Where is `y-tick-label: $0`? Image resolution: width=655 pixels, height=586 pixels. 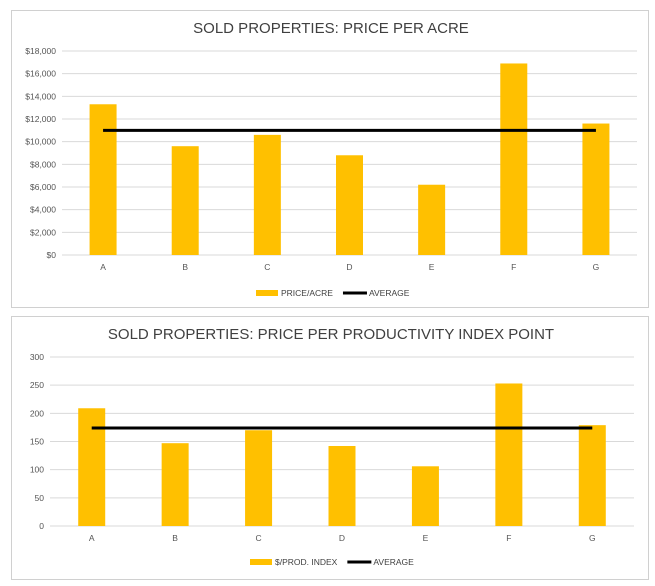
y-tick-label: $0 is located at coordinates (52, 255).